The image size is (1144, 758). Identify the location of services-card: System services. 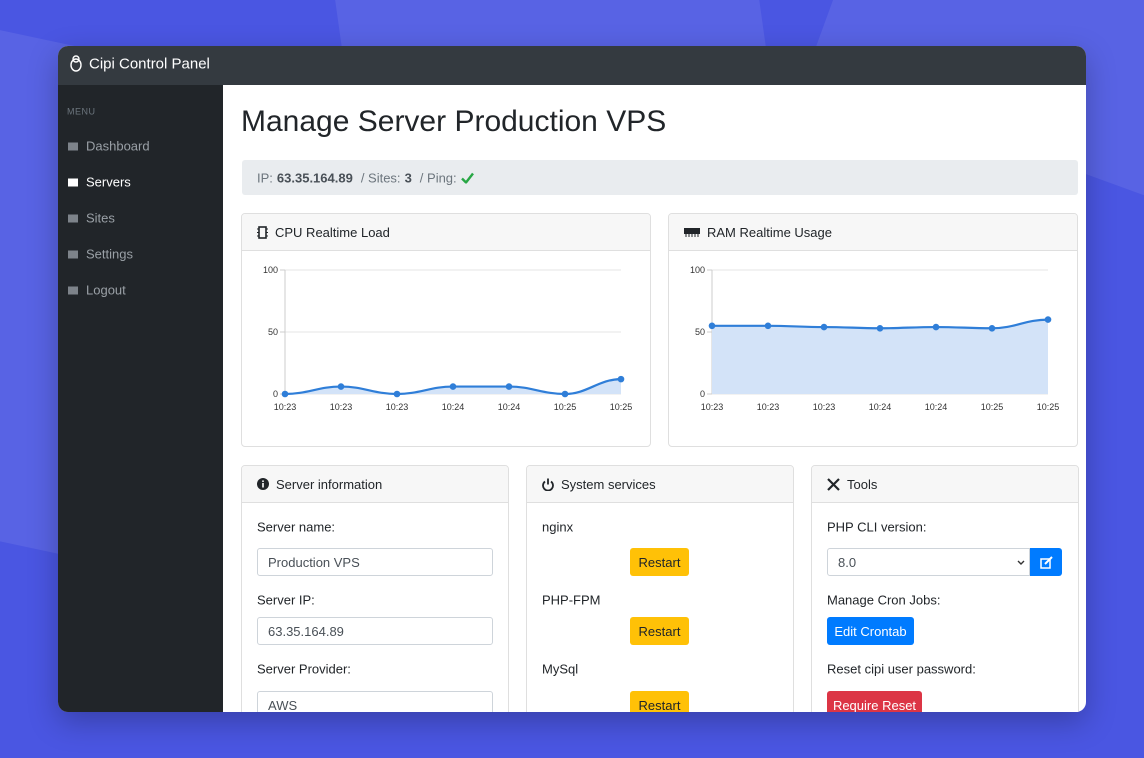
(660, 588).